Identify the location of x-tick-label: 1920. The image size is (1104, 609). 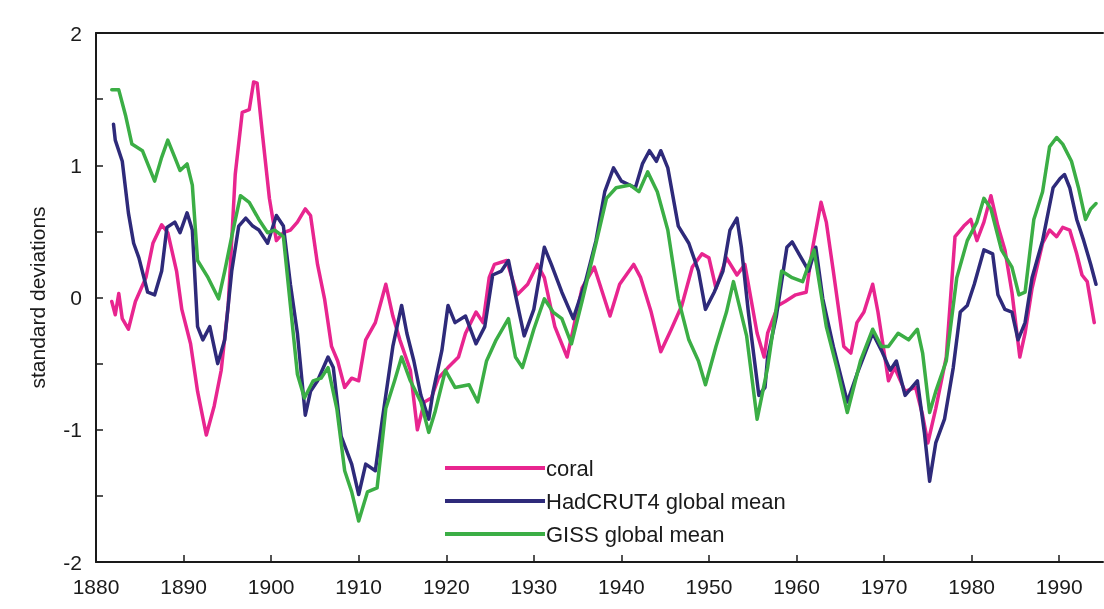
(446, 586).